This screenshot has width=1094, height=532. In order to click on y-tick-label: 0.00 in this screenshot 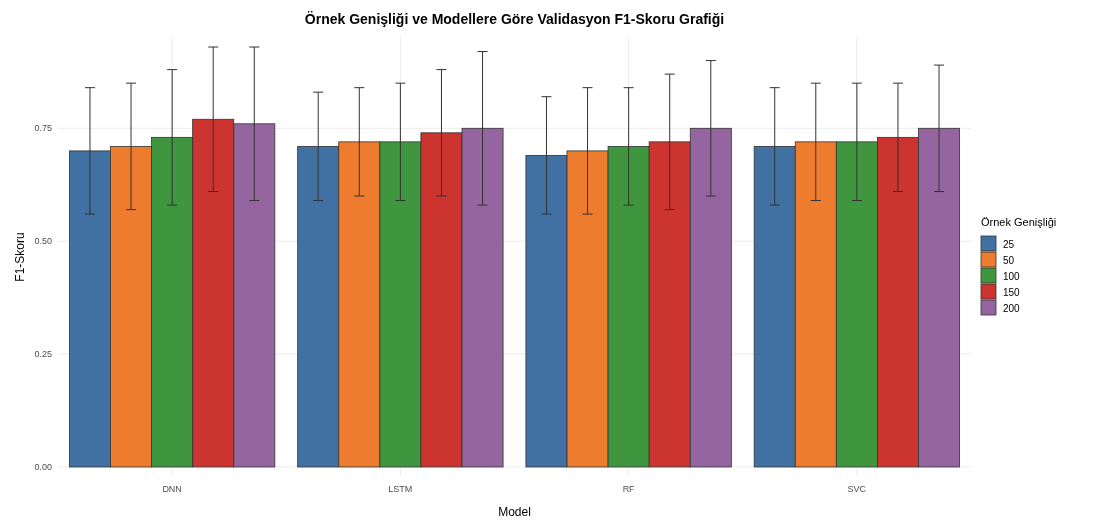, I will do `click(43, 467)`.